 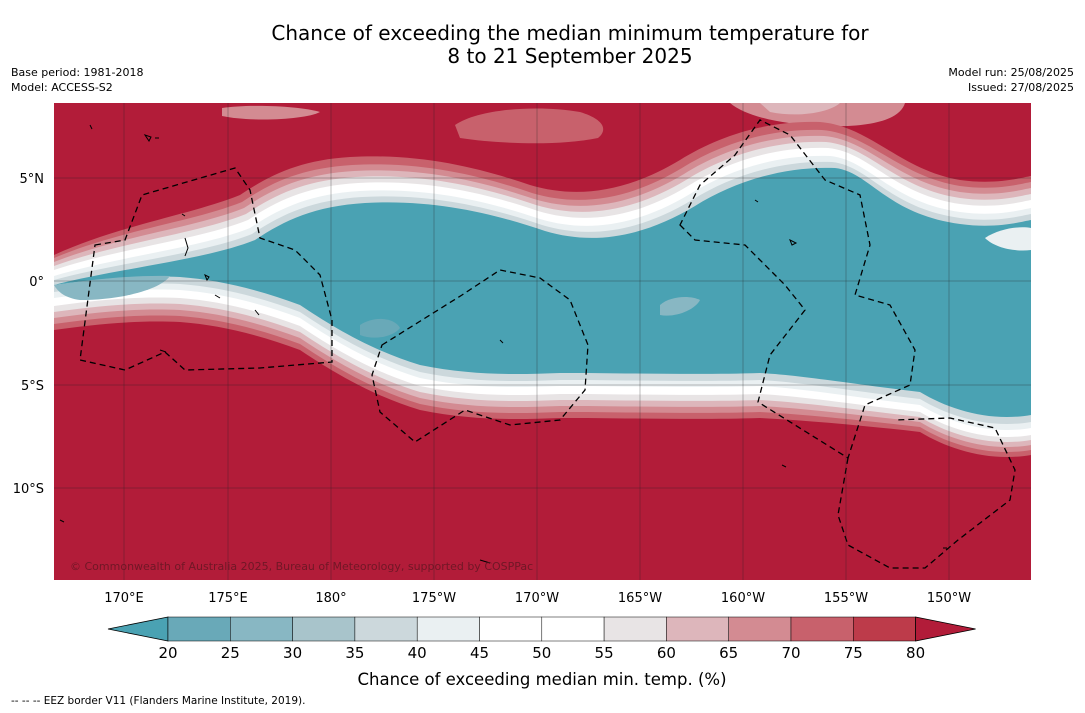 What do you see at coordinates (230, 653) in the screenshot?
I see `colorbar-tick-label: 25` at bounding box center [230, 653].